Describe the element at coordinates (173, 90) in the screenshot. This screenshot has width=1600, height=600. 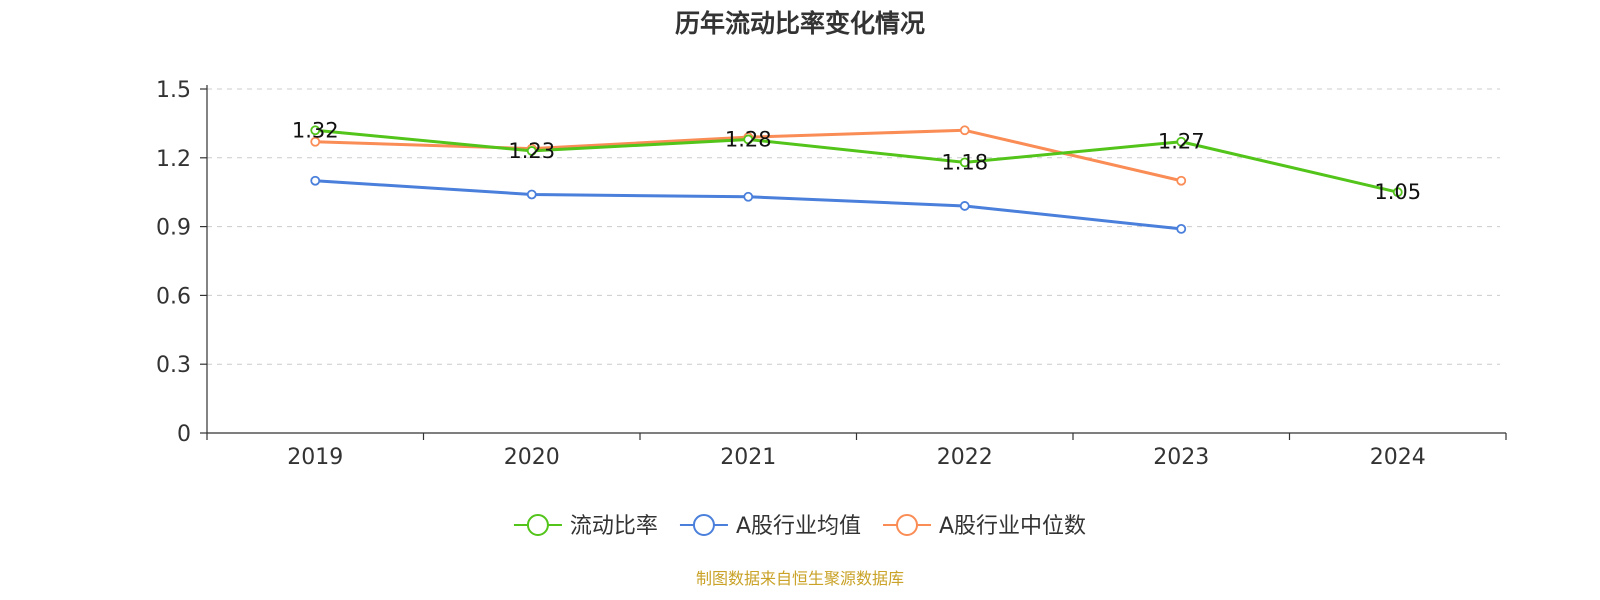
I see `y-tick-label: 1.5` at that location.